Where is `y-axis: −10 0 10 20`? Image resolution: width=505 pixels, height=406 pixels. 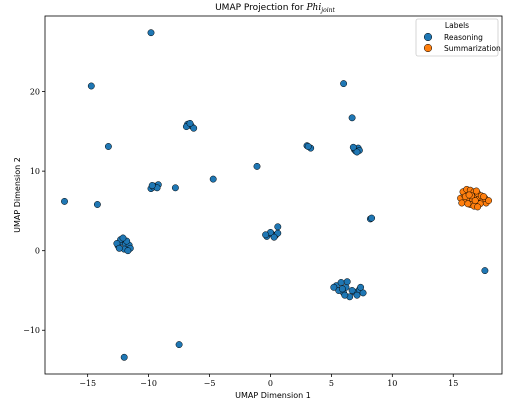 y-axis: −10 0 10 20 is located at coordinates (34, 211).